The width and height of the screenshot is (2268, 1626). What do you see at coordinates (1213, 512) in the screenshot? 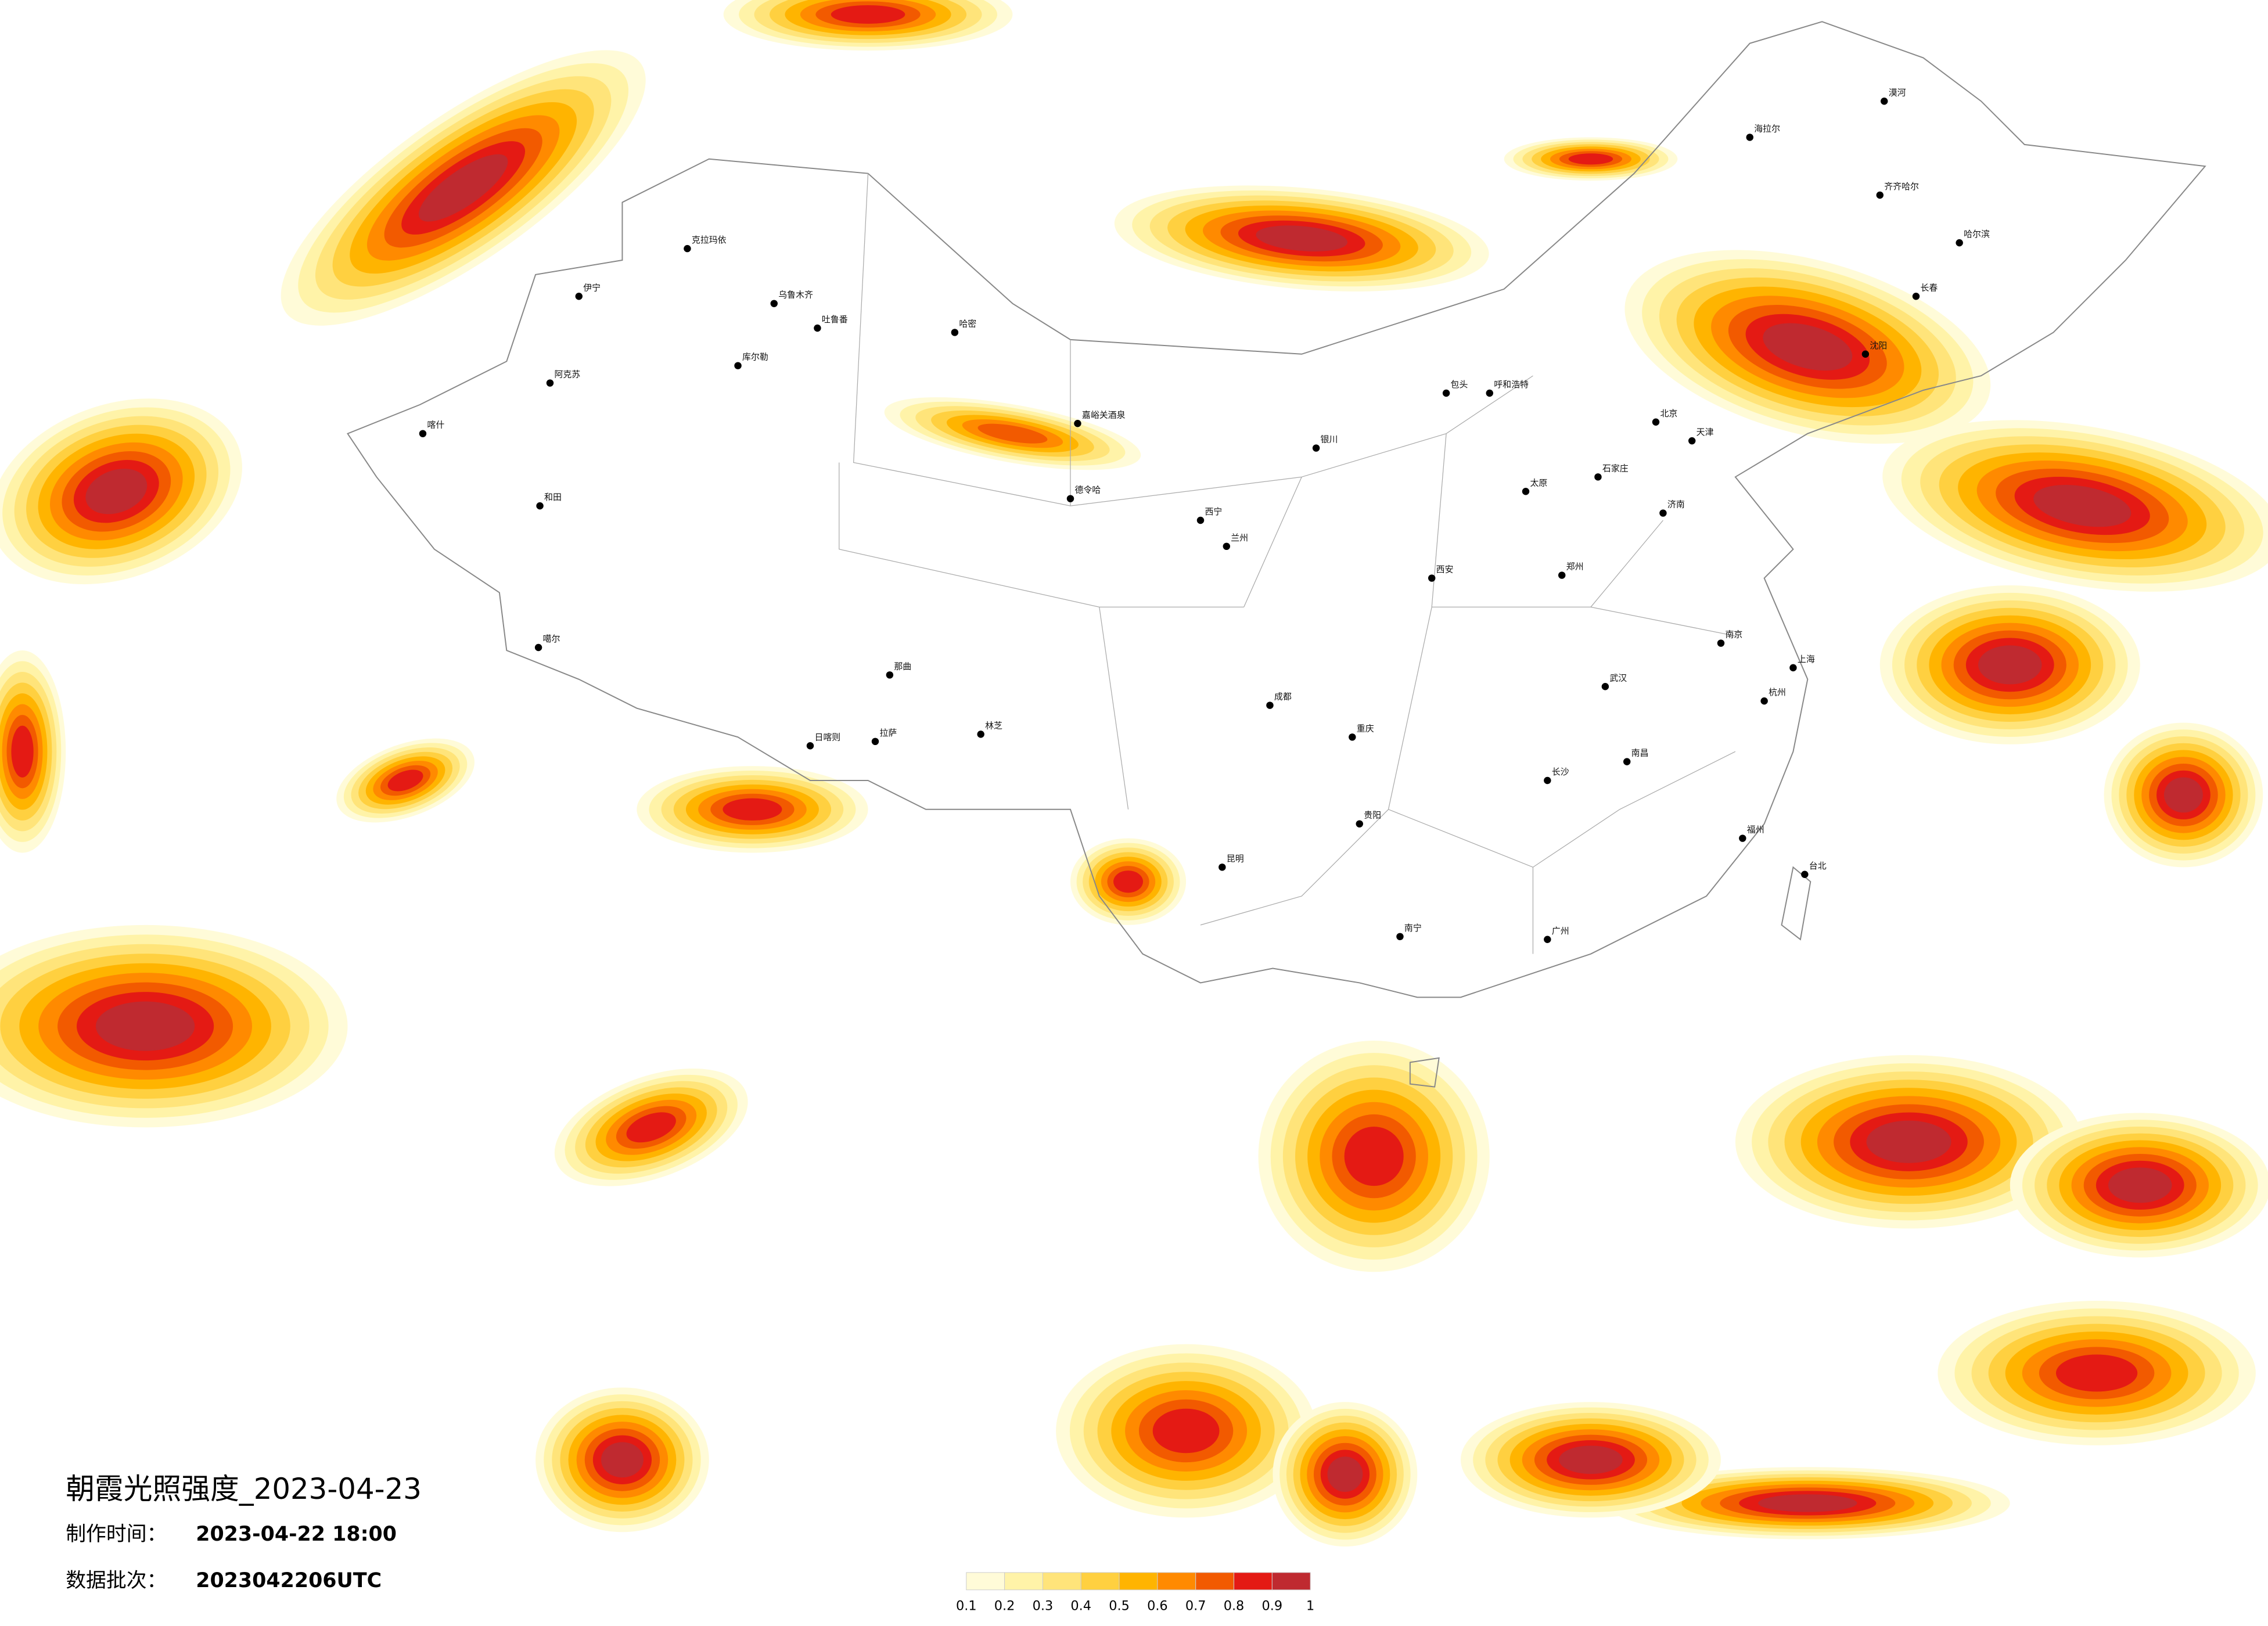
I see `city-label: 西宁` at bounding box center [1213, 512].